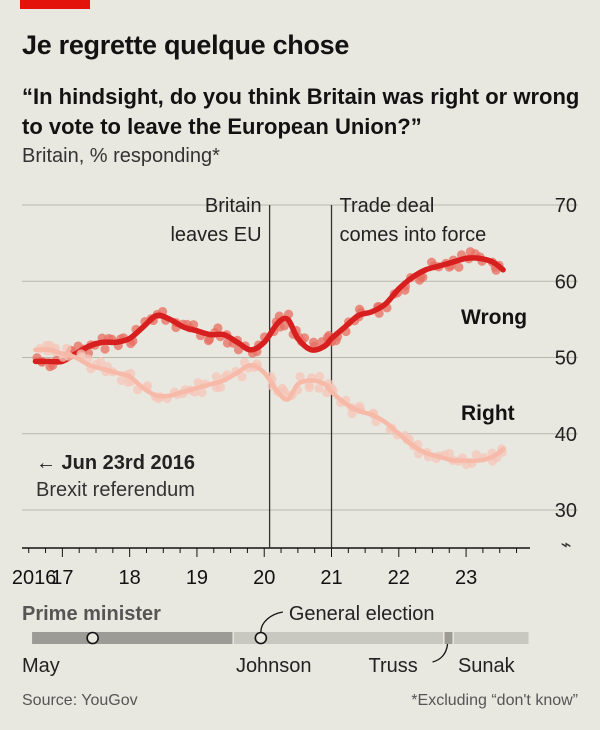 Image resolution: width=600 pixels, height=730 pixels. Describe the element at coordinates (80, 700) in the screenshot. I see `source-note: Source: YouGov` at that location.